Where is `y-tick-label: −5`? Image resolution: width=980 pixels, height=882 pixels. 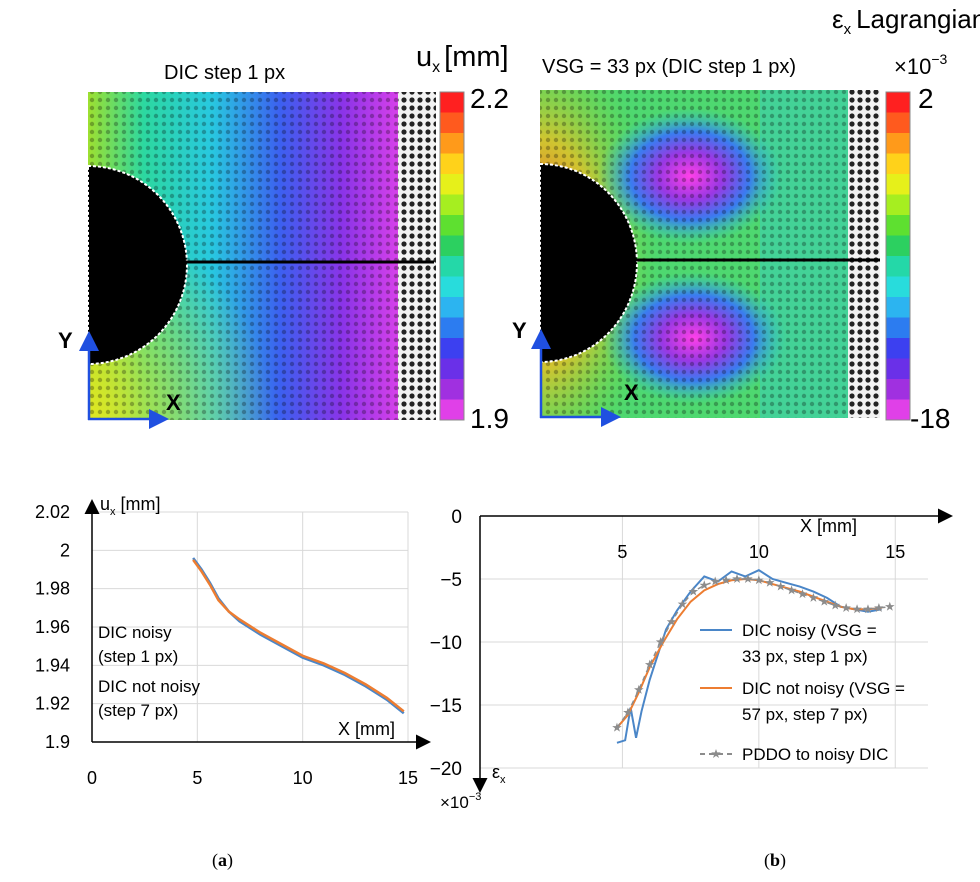 y-tick-label: −5 is located at coordinates (451, 580).